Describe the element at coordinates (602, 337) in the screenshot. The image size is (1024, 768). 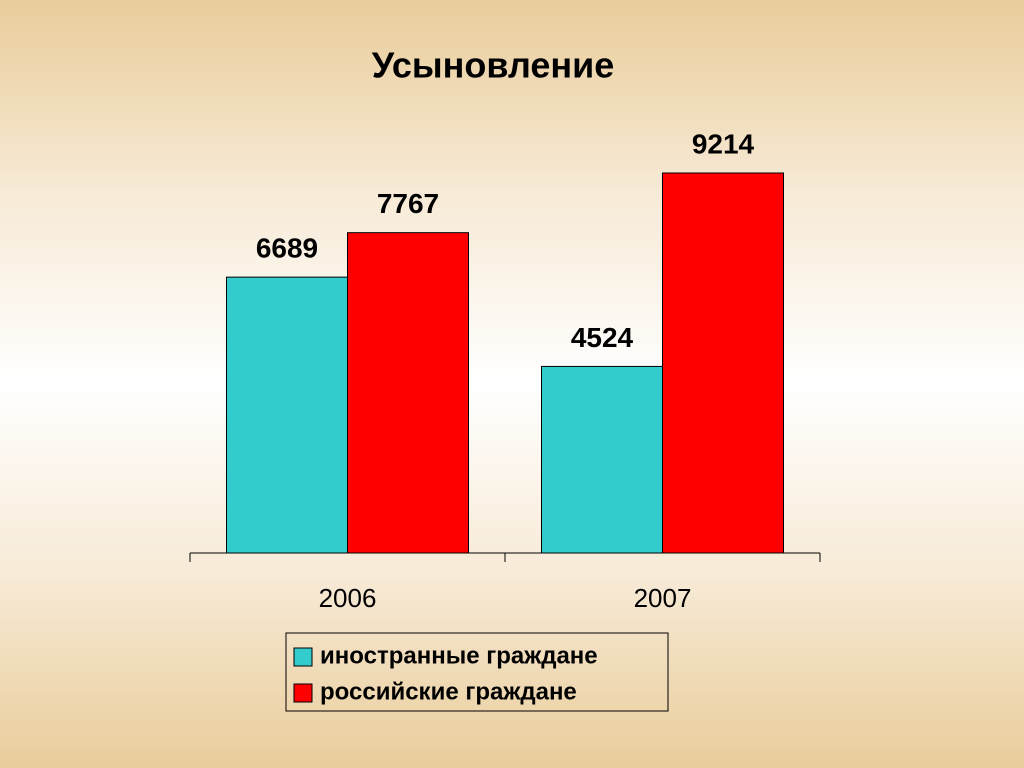
I see `value-label: 4524` at that location.